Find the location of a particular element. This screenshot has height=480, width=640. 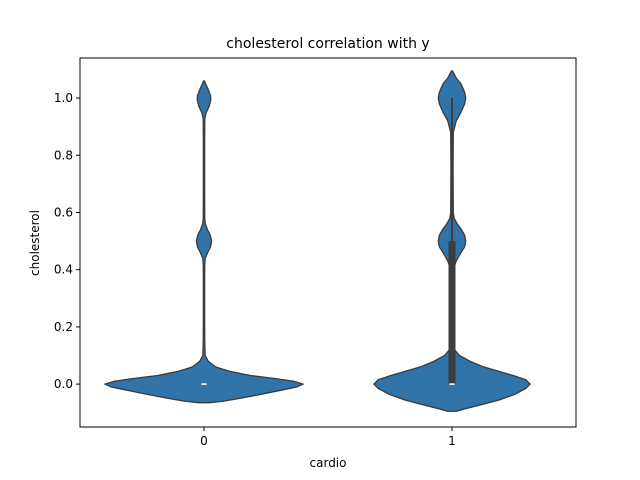

x-axis-label: cardio is located at coordinates (328, 463).